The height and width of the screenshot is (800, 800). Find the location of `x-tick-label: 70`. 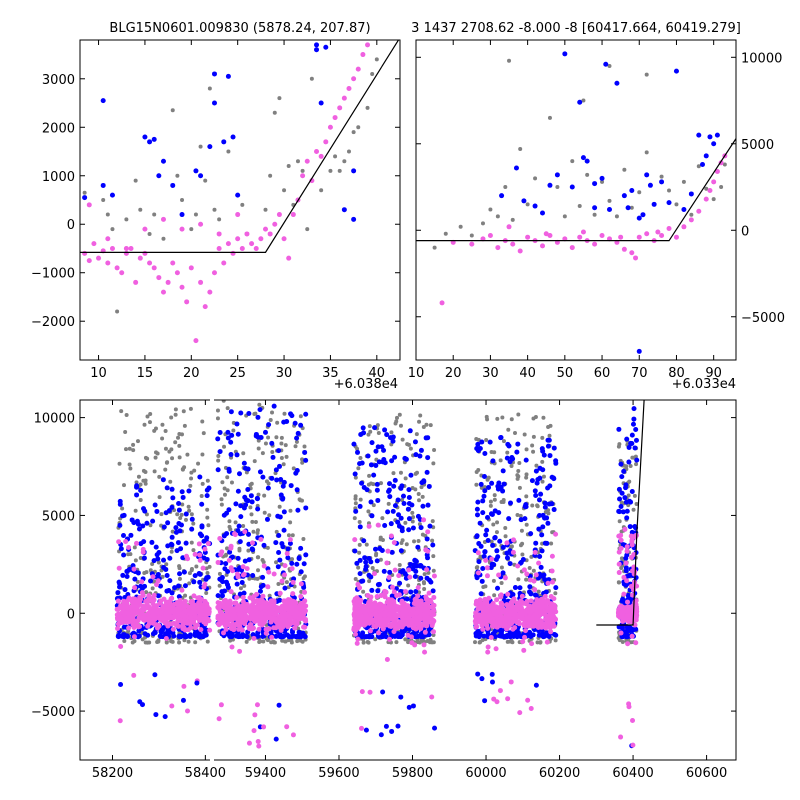

x-tick-label: 70 is located at coordinates (639, 373).